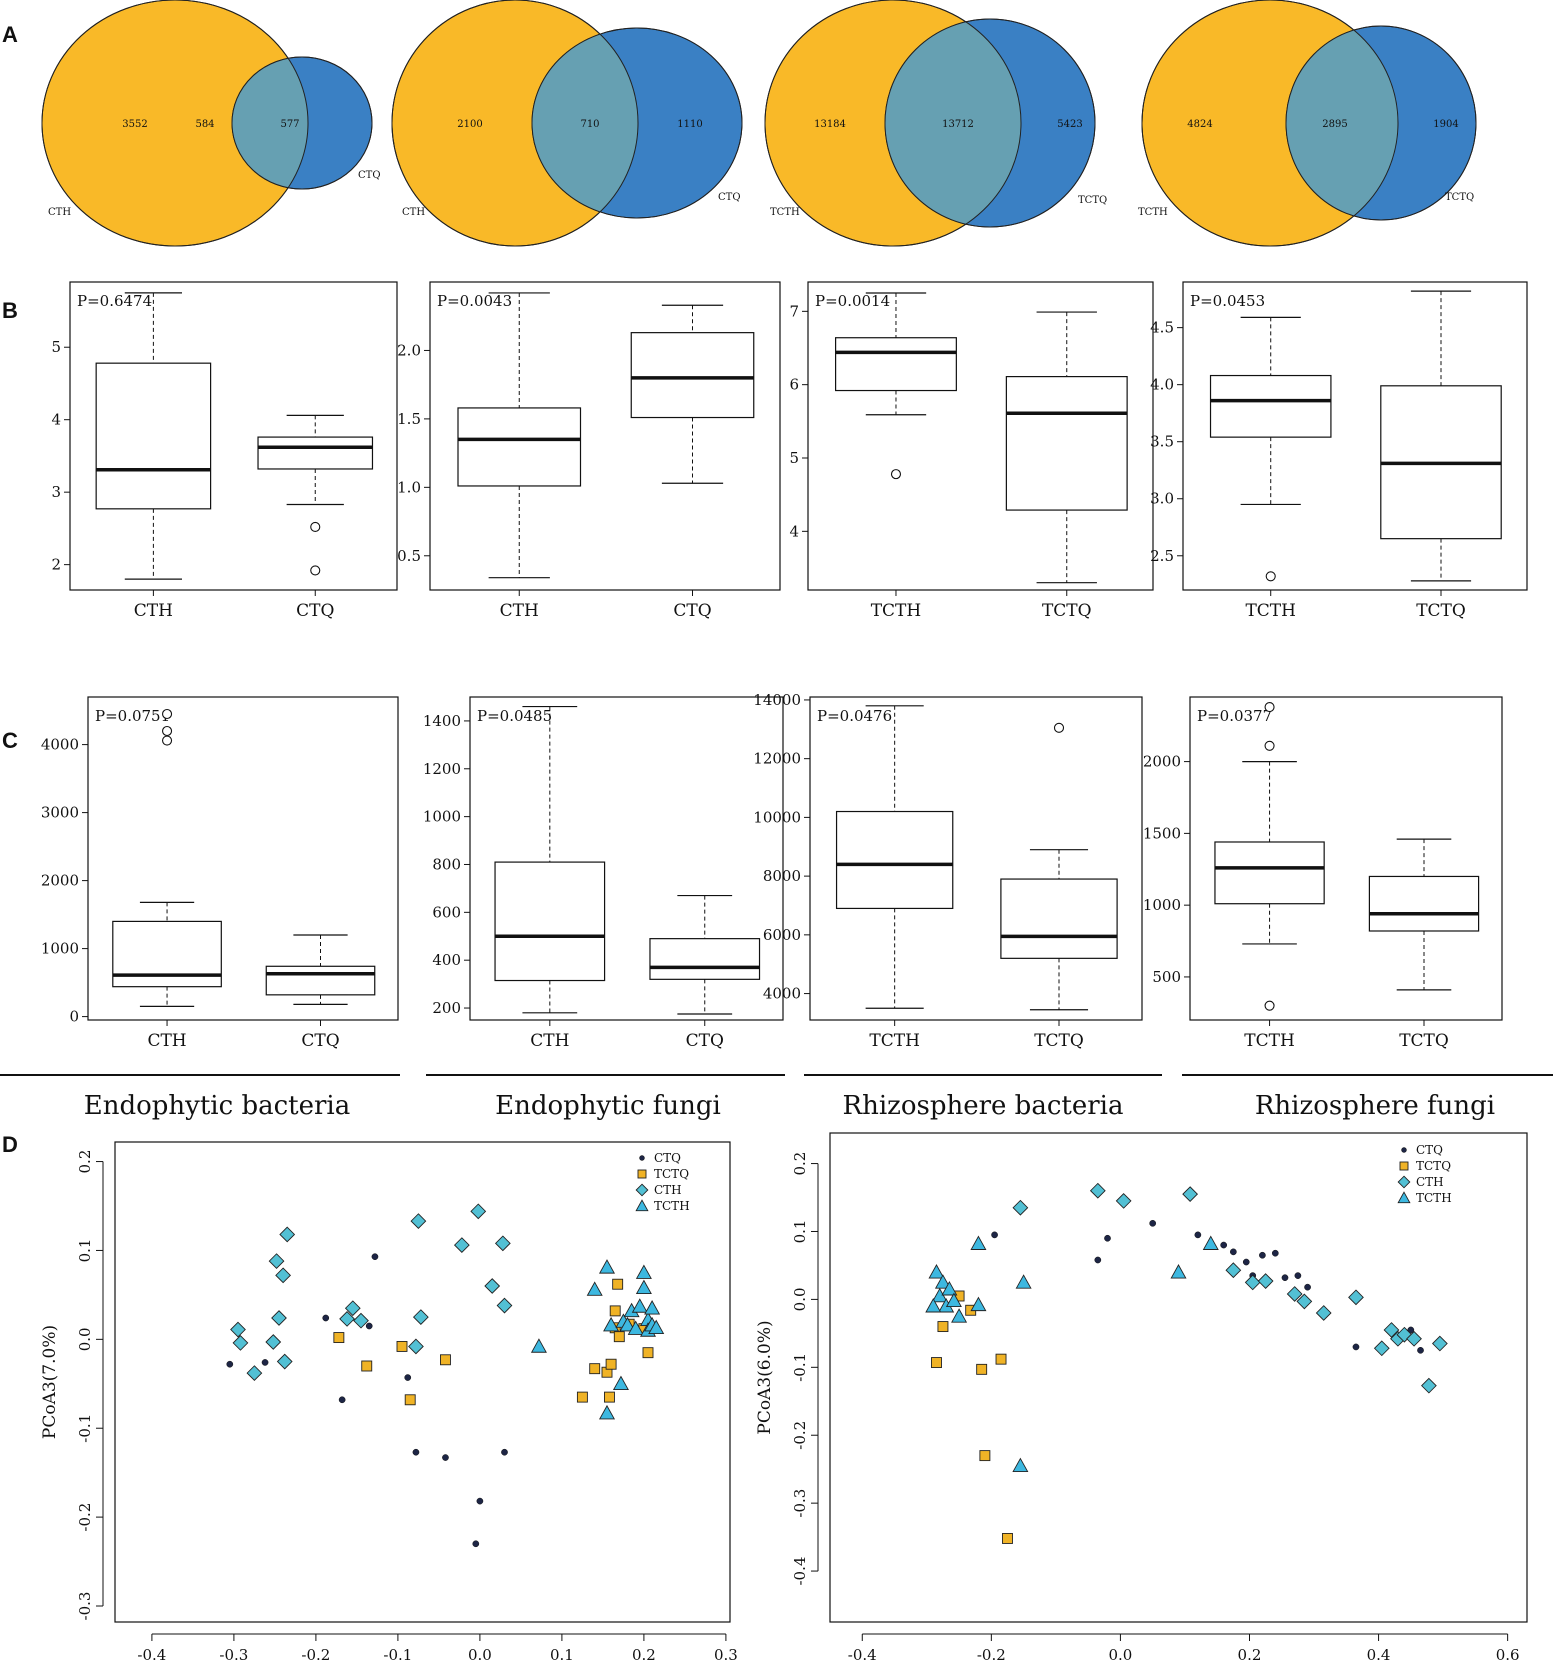  Describe the element at coordinates (800, 1232) in the screenshot. I see `y-tick-label: 0.1` at that location.